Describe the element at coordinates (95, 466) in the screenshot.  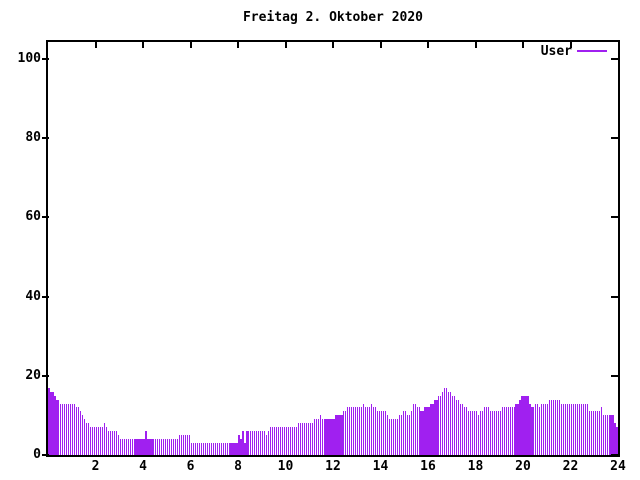
I see `x-tick-label: 2` at that location.